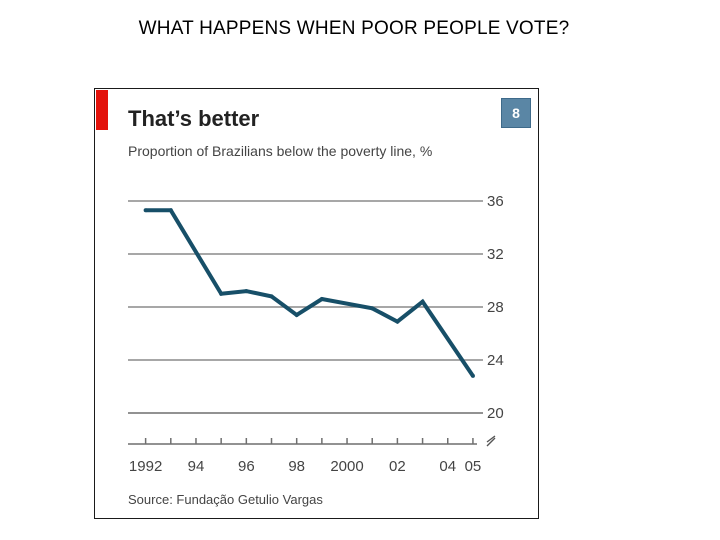  I want to click on x-tick-label-94: 94, so click(196, 466).